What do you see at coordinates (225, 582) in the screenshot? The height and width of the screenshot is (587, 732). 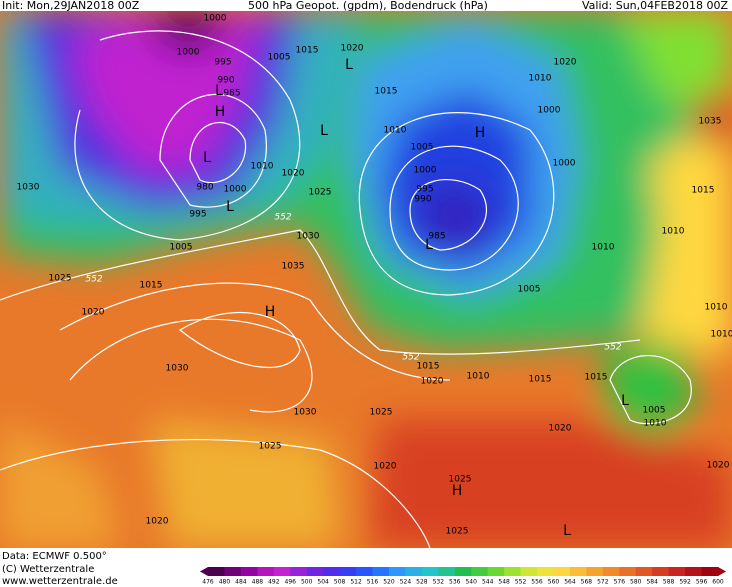 I see `colorbar-label: 480` at bounding box center [225, 582].